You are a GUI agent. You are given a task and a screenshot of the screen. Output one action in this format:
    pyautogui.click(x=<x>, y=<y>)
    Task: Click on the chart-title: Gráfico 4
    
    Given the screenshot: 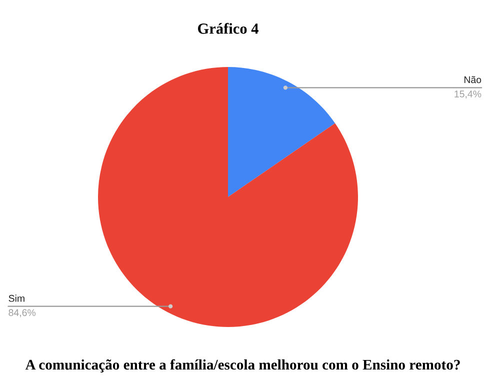 What is the action you would take?
    pyautogui.click(x=228, y=28)
    